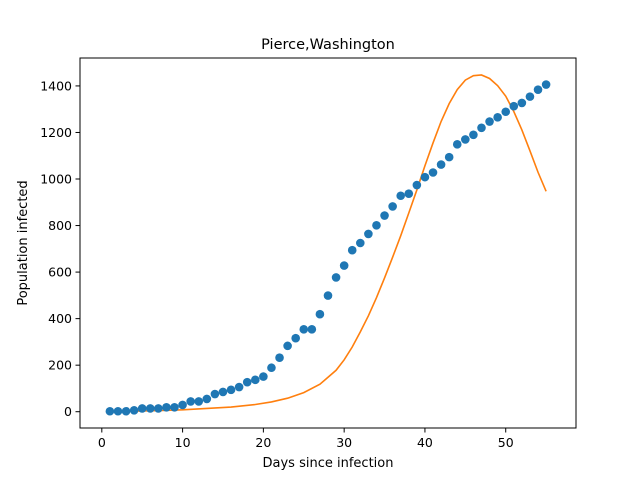  I want to click on y-tick-label: 600, so click(60, 272).